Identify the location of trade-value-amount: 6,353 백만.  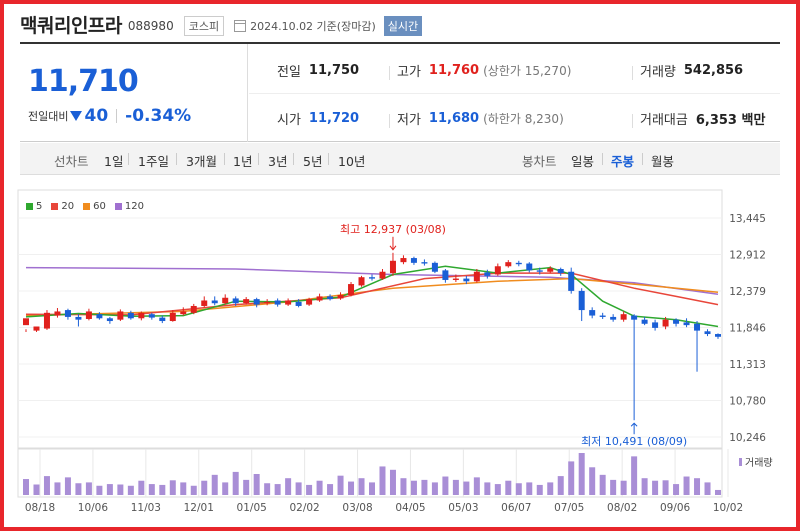
(730, 120).